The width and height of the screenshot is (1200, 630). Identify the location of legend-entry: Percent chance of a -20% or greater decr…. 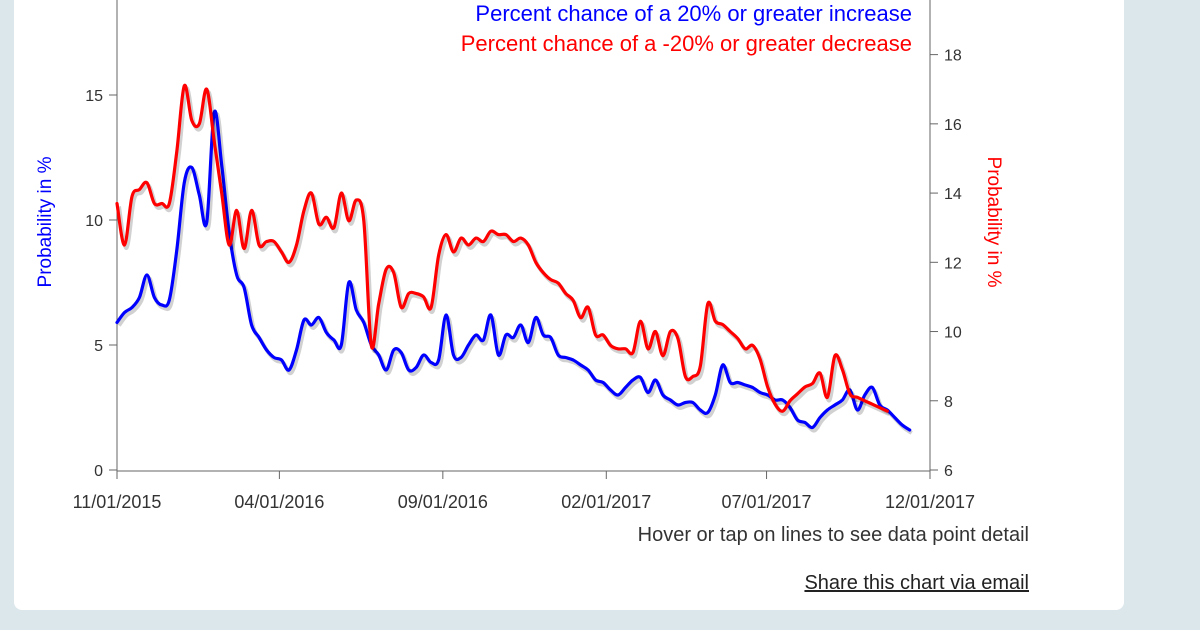
(686, 43).